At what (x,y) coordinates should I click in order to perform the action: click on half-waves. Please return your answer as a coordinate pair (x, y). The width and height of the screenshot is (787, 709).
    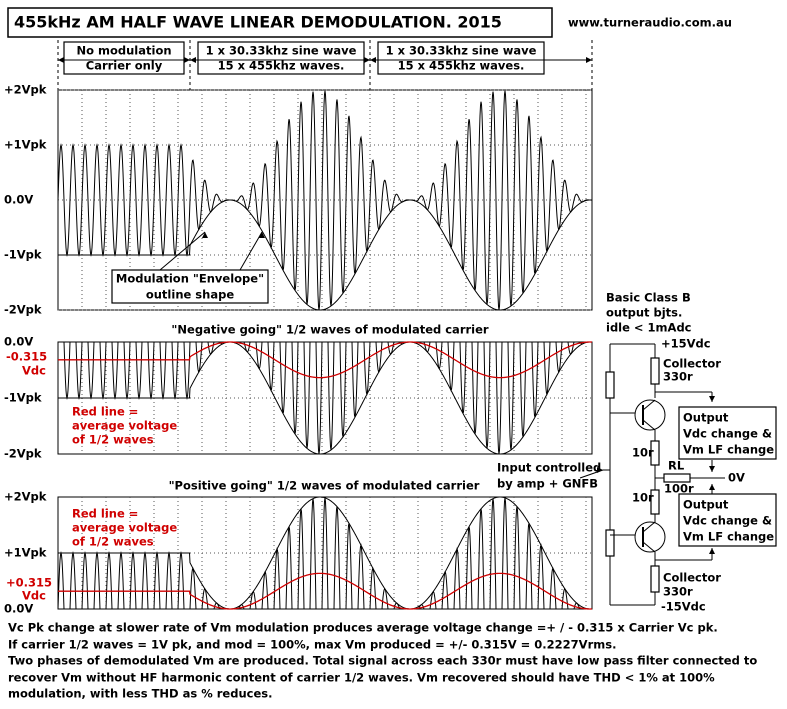
    Looking at the image, I should click on (325, 398).